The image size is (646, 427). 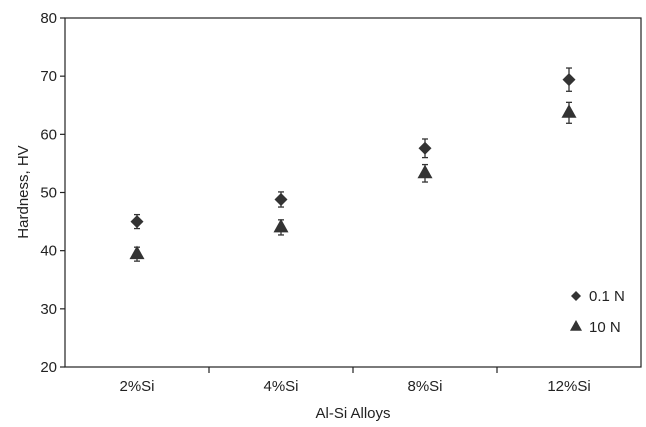 What do you see at coordinates (605, 327) in the screenshot?
I see `legend-label: 10 N` at bounding box center [605, 327].